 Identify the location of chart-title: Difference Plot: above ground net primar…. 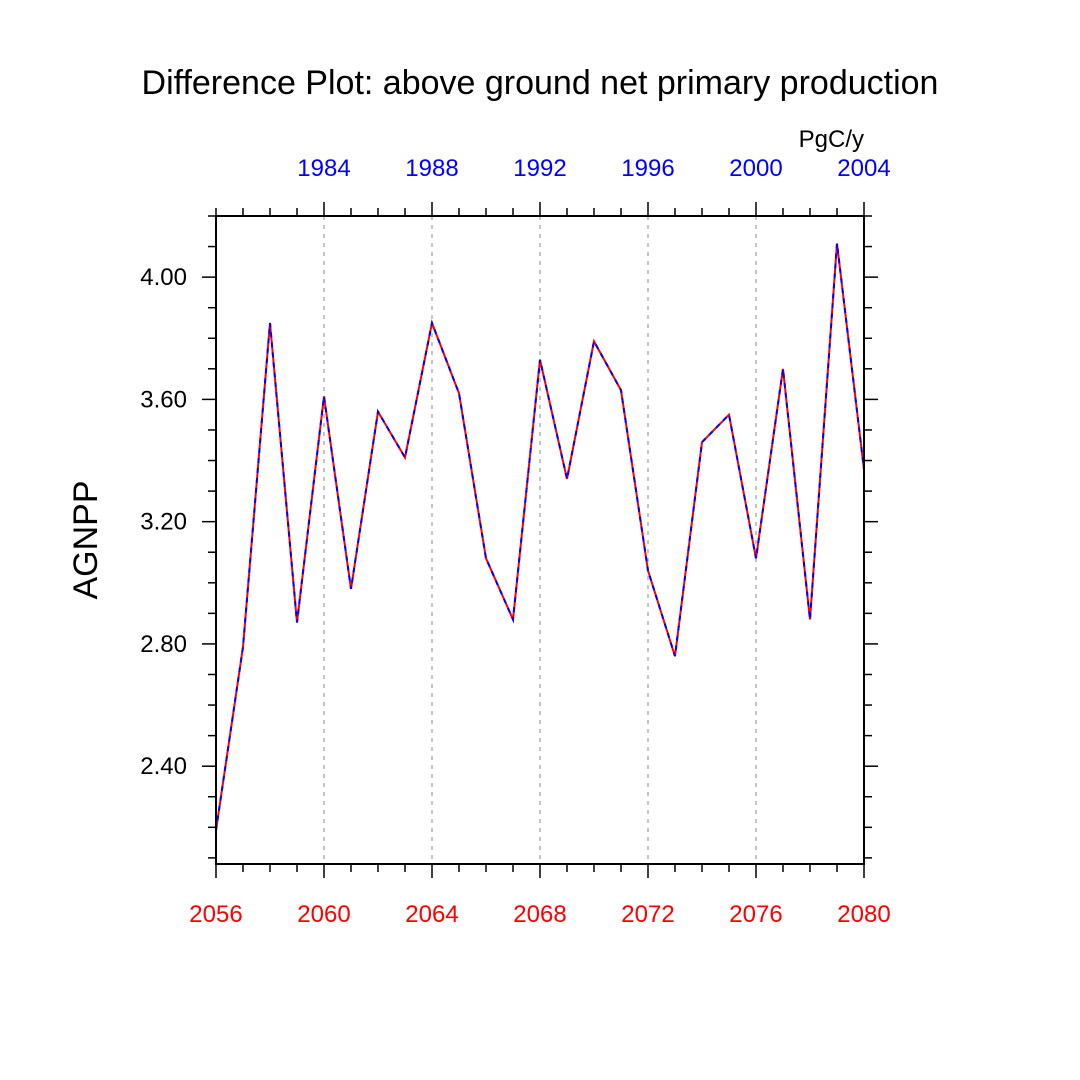
(540, 83).